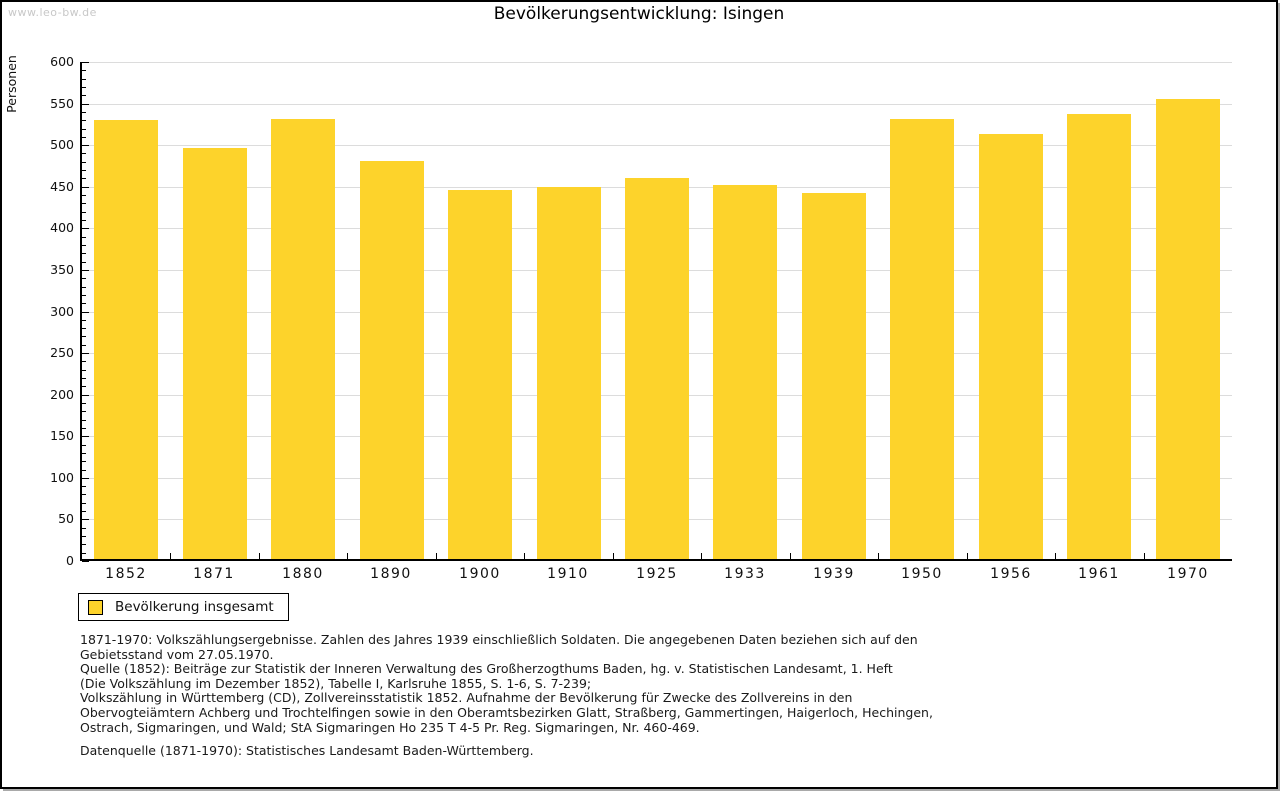 Image resolution: width=1280 pixels, height=791 pixels. Describe the element at coordinates (62, 61) in the screenshot. I see `y-tick-label: 600` at that location.